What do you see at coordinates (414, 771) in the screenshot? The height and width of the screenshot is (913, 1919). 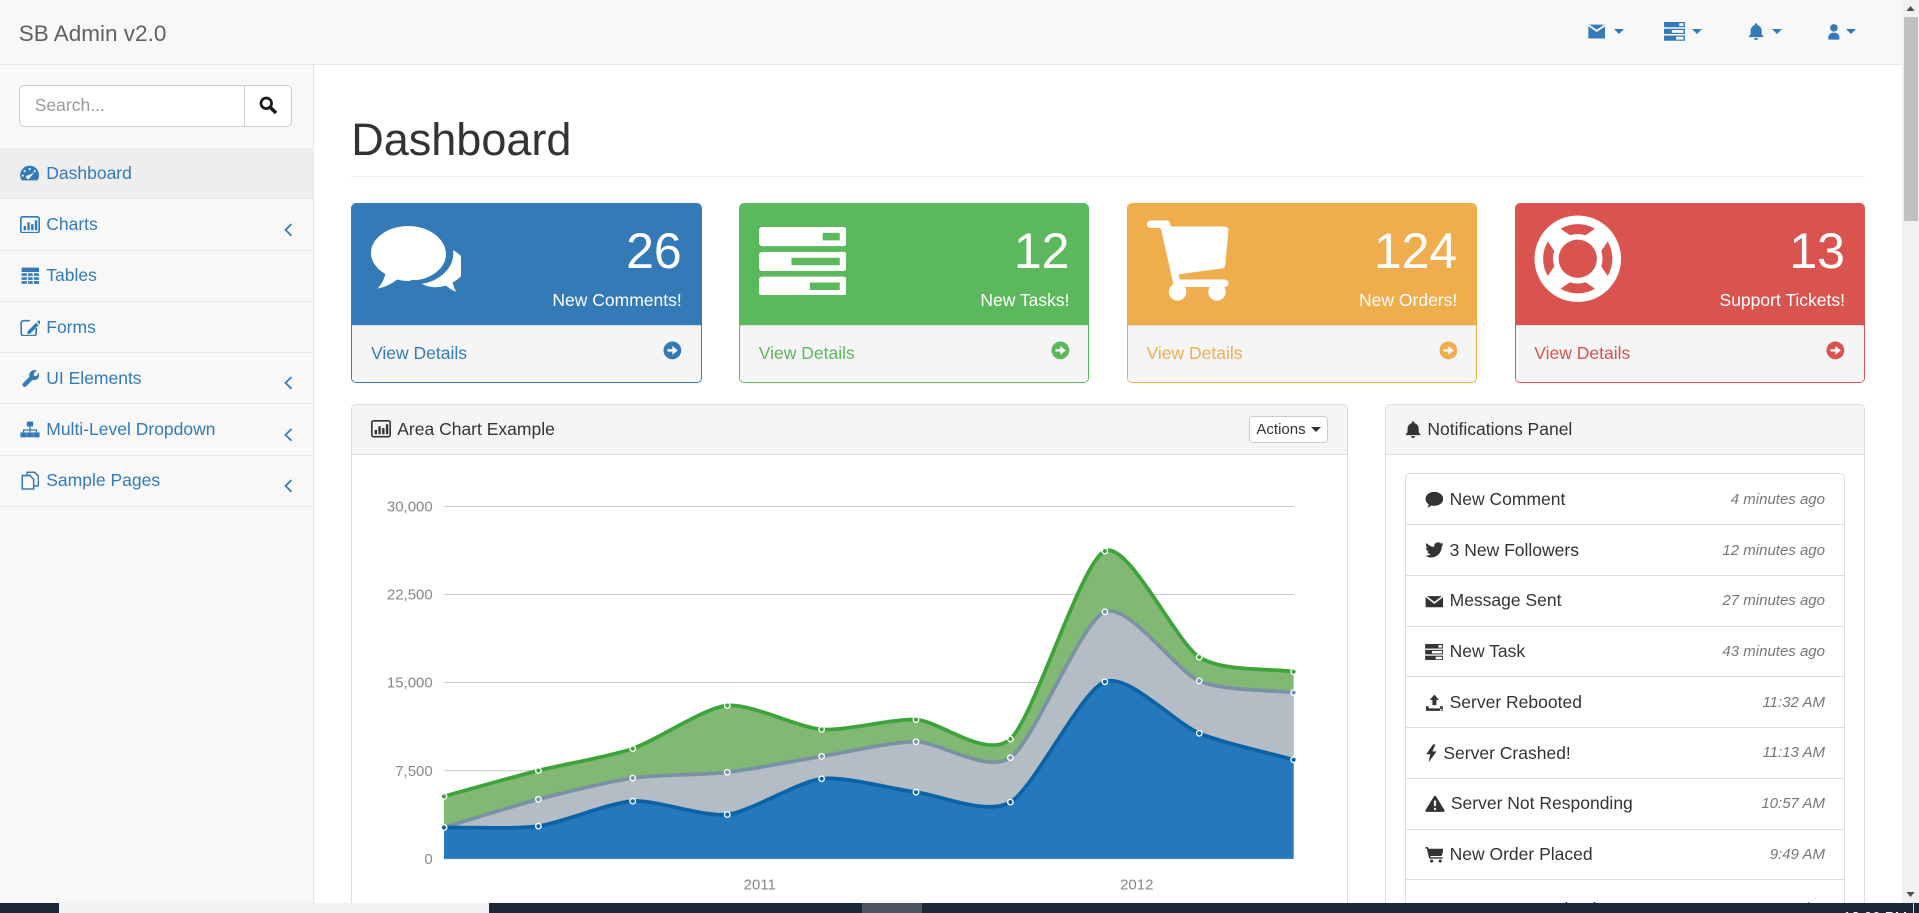 I see `svg-text: 7,500` at bounding box center [414, 771].